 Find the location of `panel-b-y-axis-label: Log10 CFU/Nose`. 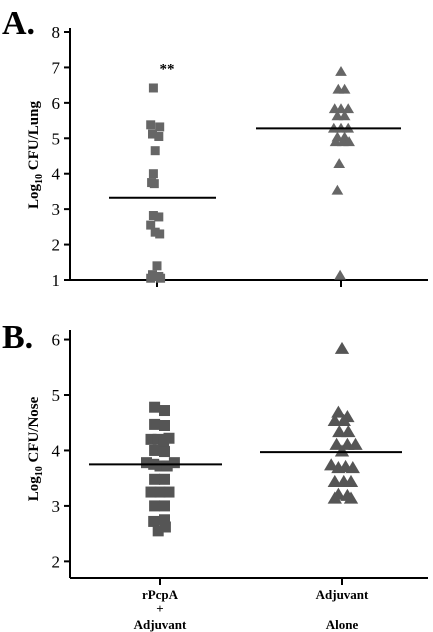

panel-b-y-axis-label: Log10 CFU/Nose is located at coordinates (35, 448).